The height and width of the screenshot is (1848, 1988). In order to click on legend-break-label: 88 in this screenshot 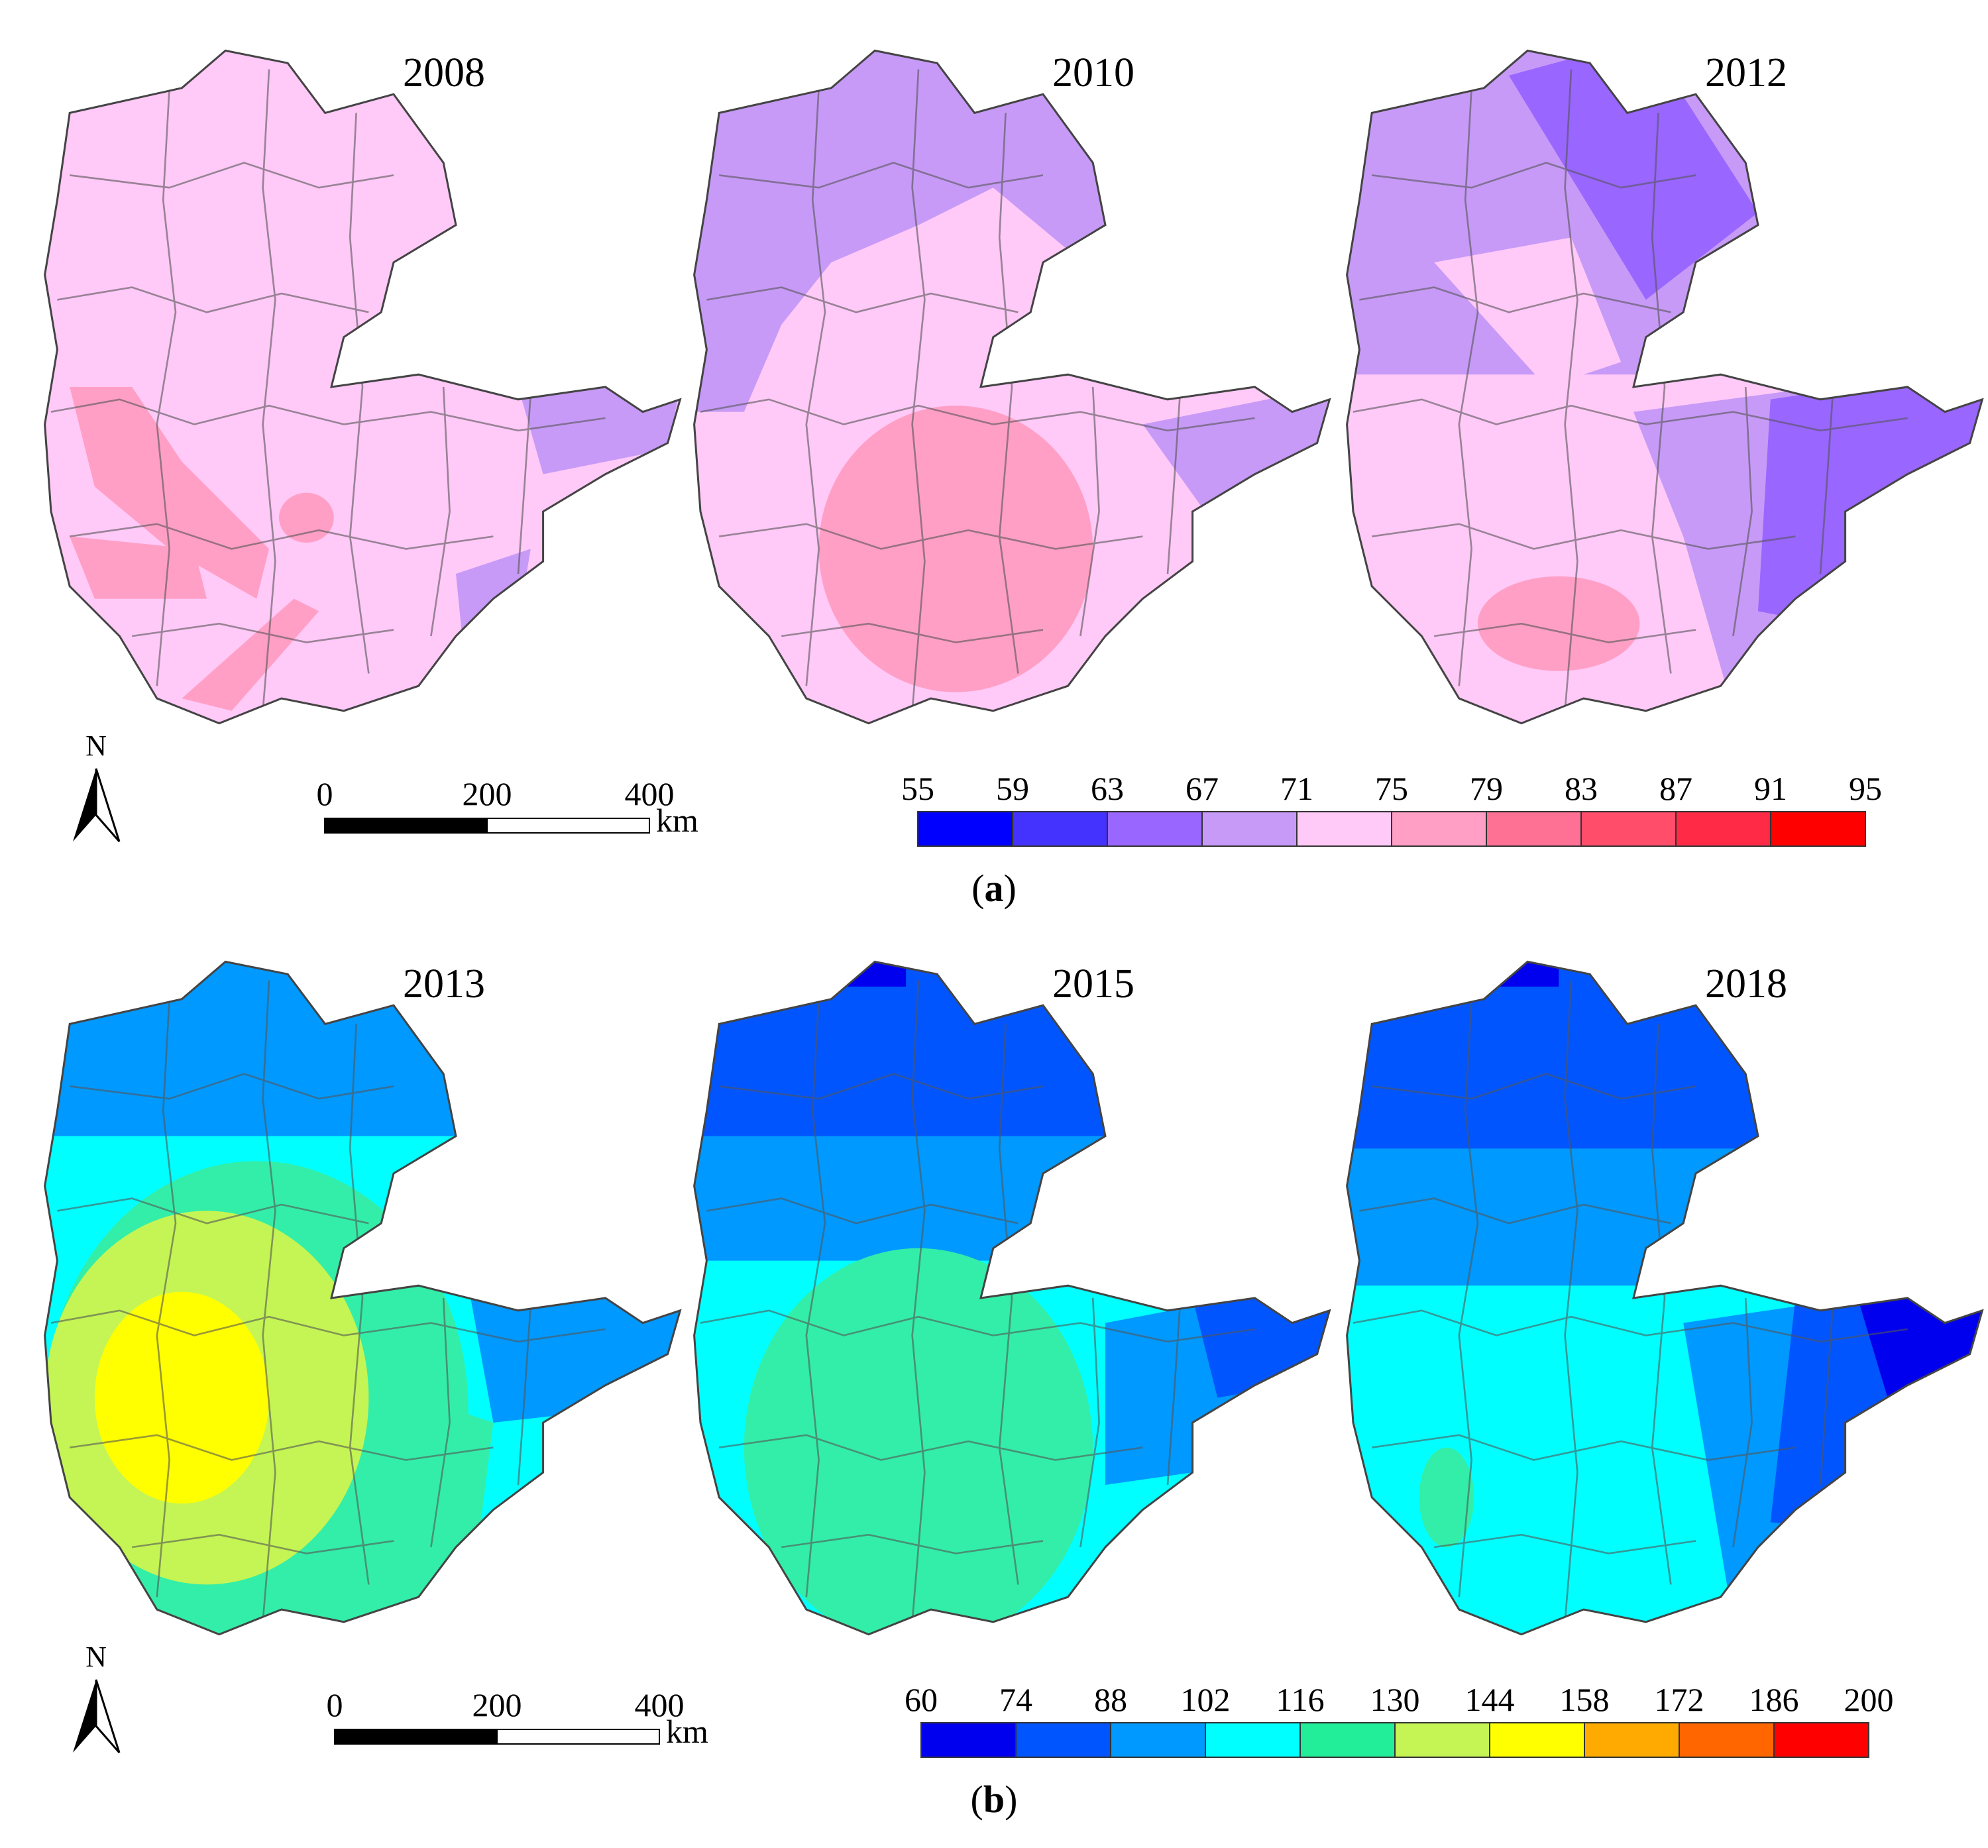, I will do `click(1110, 1699)`.